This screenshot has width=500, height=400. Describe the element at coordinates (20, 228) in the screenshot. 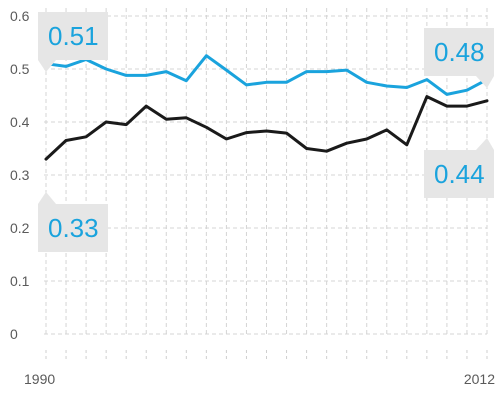

I see `y-tick-label: 0.2` at that location.